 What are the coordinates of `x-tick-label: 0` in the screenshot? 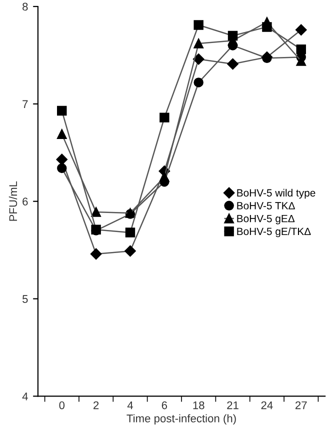 It's located at (62, 405).